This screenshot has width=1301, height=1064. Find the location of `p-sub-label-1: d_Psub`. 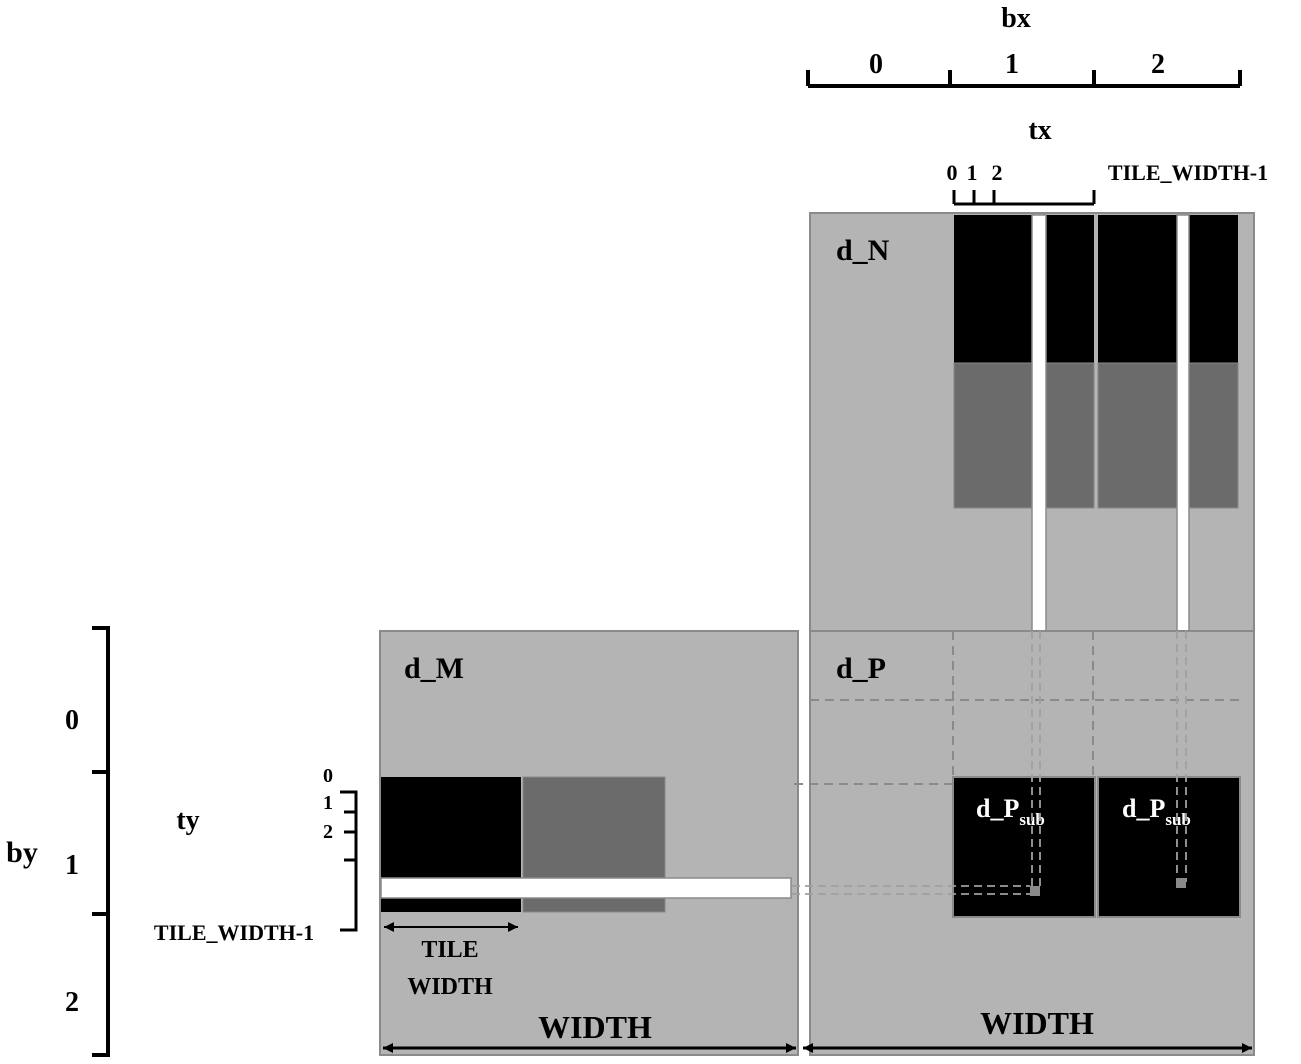

p-sub-label-1: d_Psub is located at coordinates (1010, 811).